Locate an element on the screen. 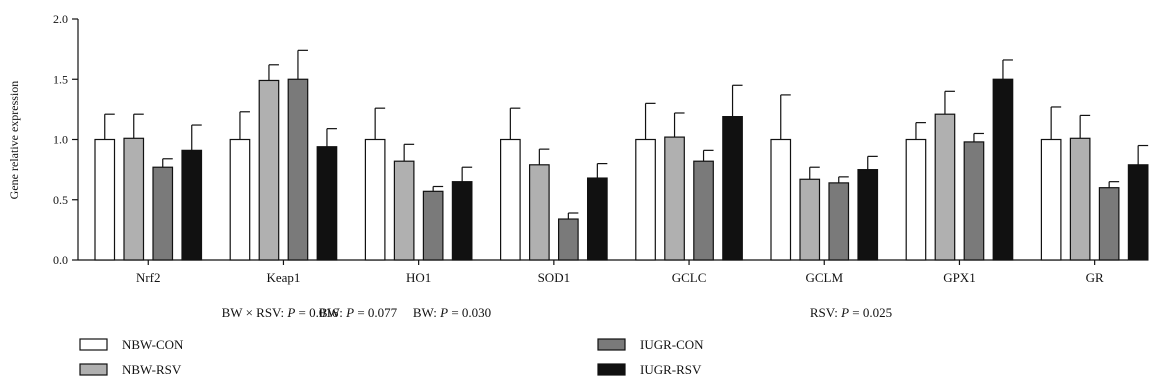 Image resolution: width=1152 pixels, height=385 pixels. bar-nbw-con-gr is located at coordinates (1051, 199).